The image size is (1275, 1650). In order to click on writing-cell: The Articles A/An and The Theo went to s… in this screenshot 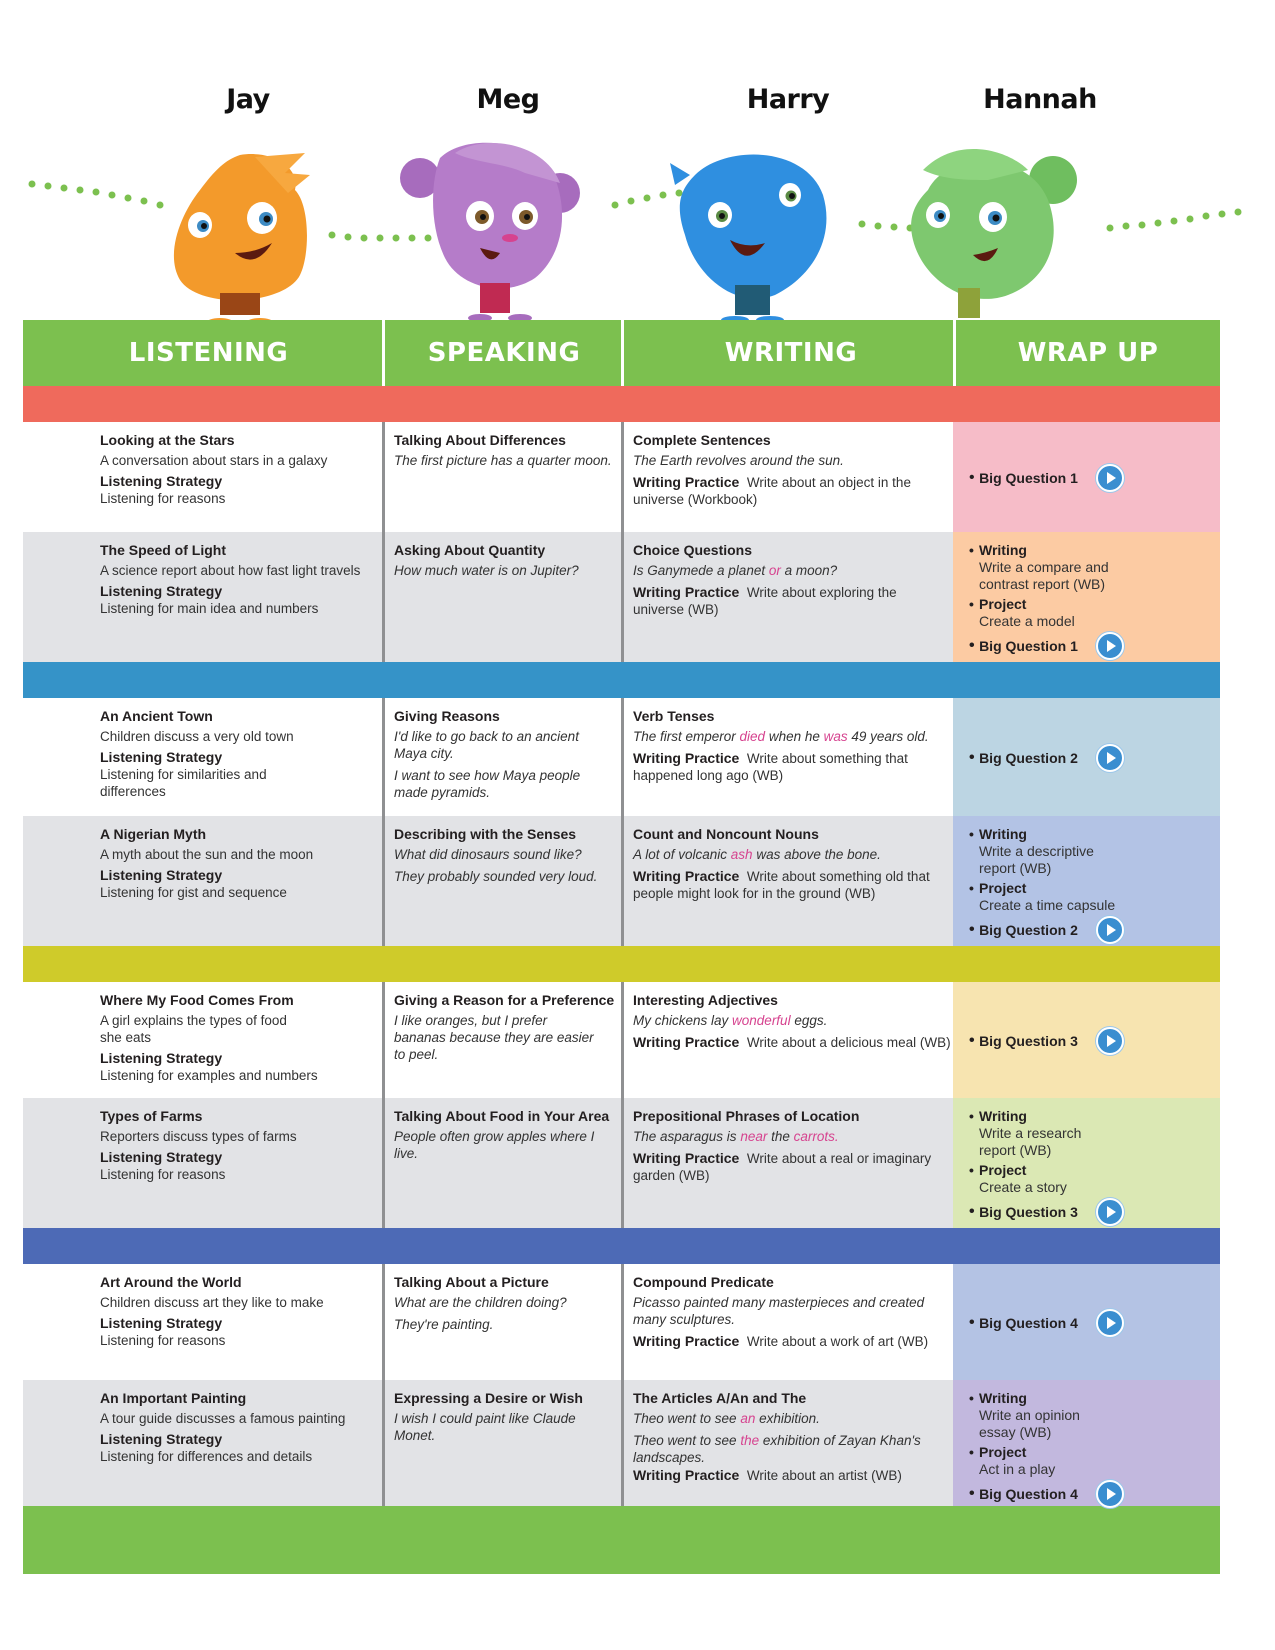, I will do `click(790, 1443)`.